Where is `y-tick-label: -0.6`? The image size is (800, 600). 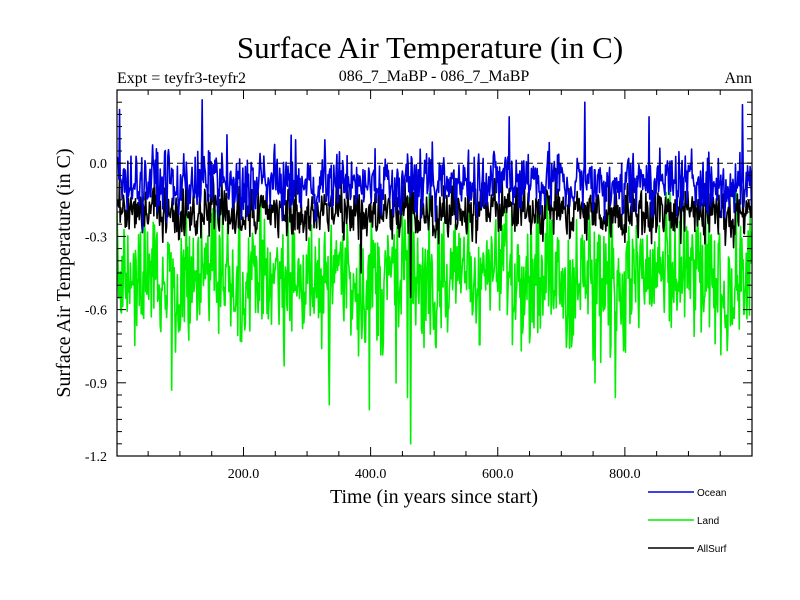
y-tick-label: -0.6 is located at coordinates (96, 311).